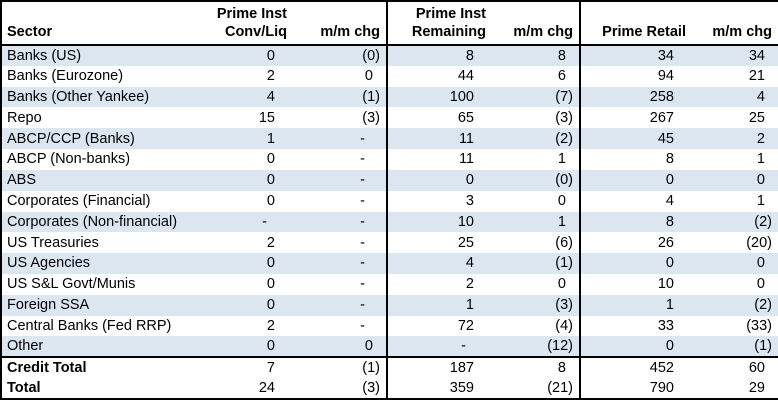 This screenshot has height=400, width=778. I want to click on cell-prime-retail: 33, so click(638, 326).